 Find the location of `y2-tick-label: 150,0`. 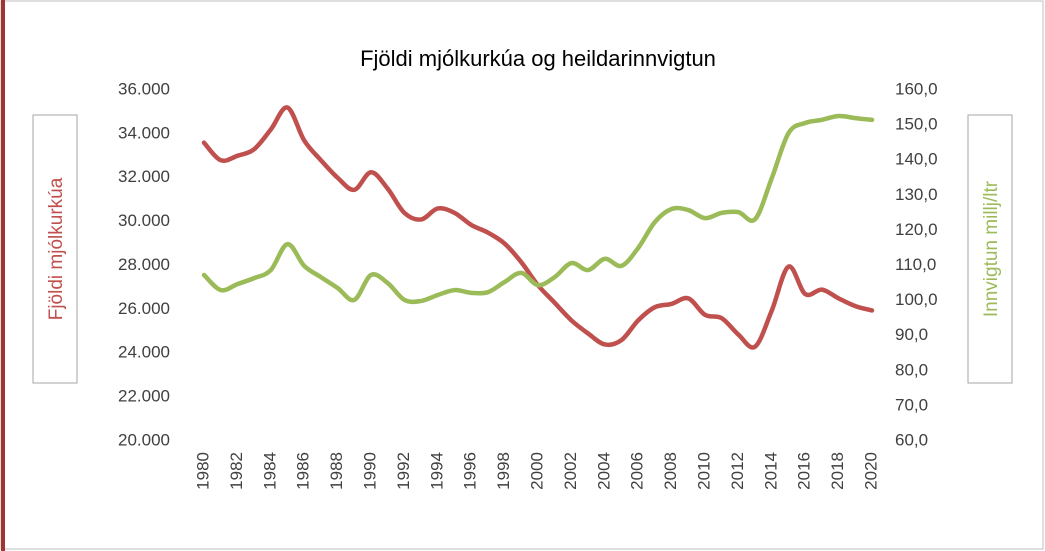

y2-tick-label: 150,0 is located at coordinates (916, 124).